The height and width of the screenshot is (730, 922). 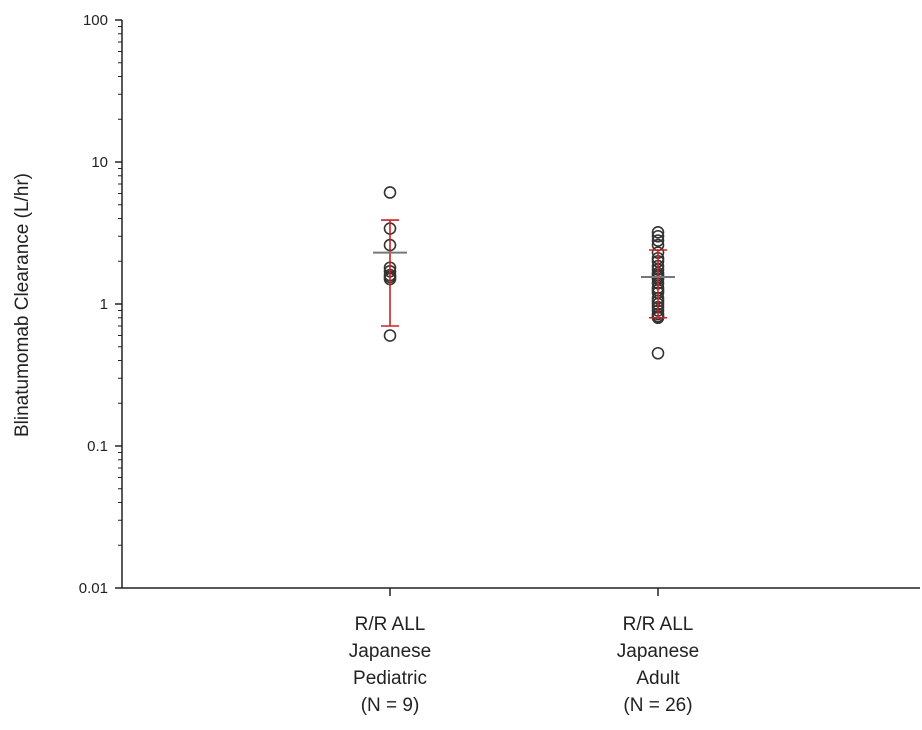 What do you see at coordinates (104, 304) in the screenshot?
I see `y-tick-label: 1` at bounding box center [104, 304].